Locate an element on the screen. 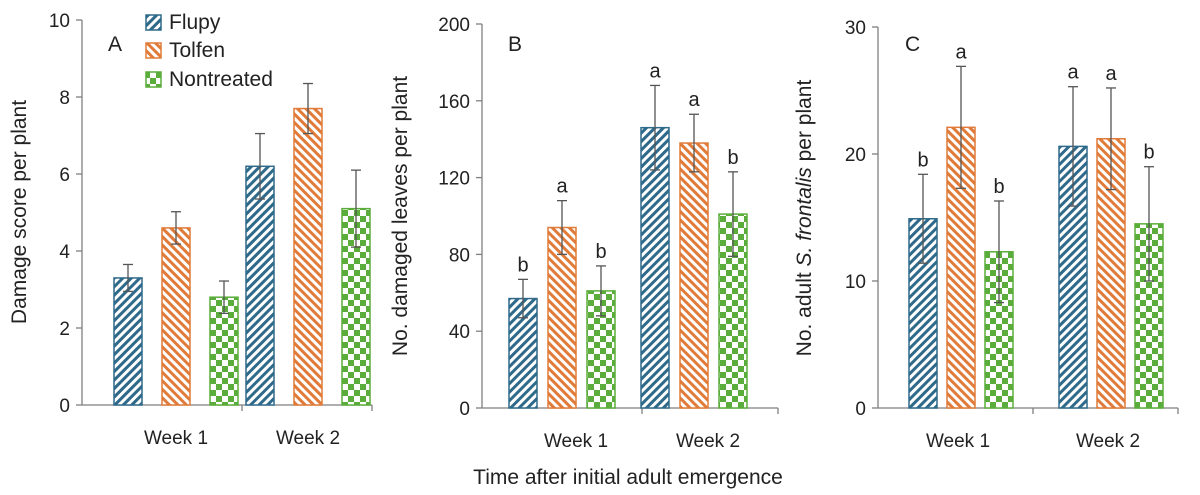 The width and height of the screenshot is (1200, 495). y-axis-title-part: S. frontalis is located at coordinates (804, 217).